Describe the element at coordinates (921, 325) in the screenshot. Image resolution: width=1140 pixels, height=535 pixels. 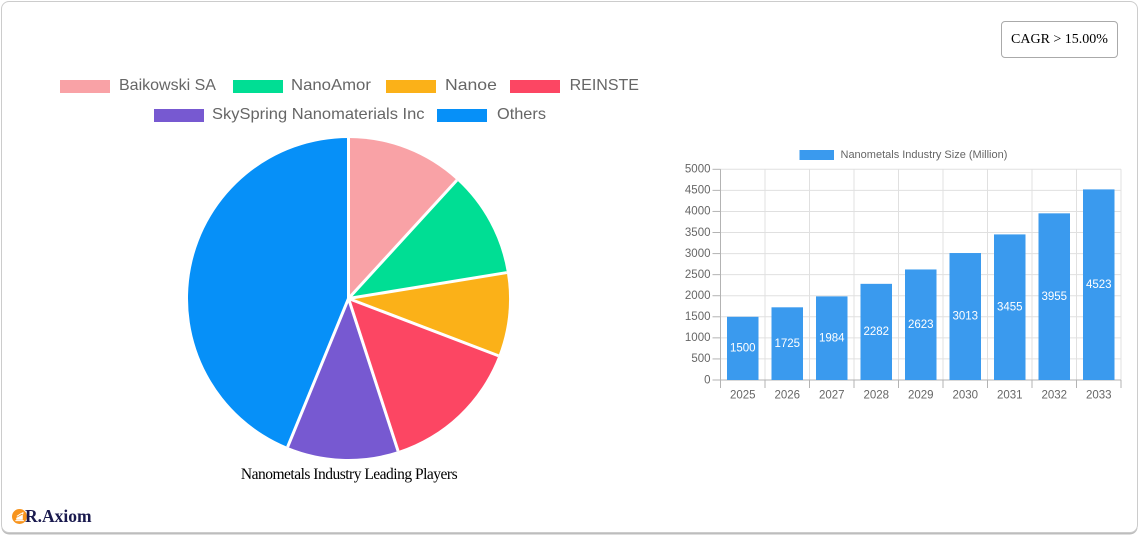
I see `svg-text: 2623` at that location.